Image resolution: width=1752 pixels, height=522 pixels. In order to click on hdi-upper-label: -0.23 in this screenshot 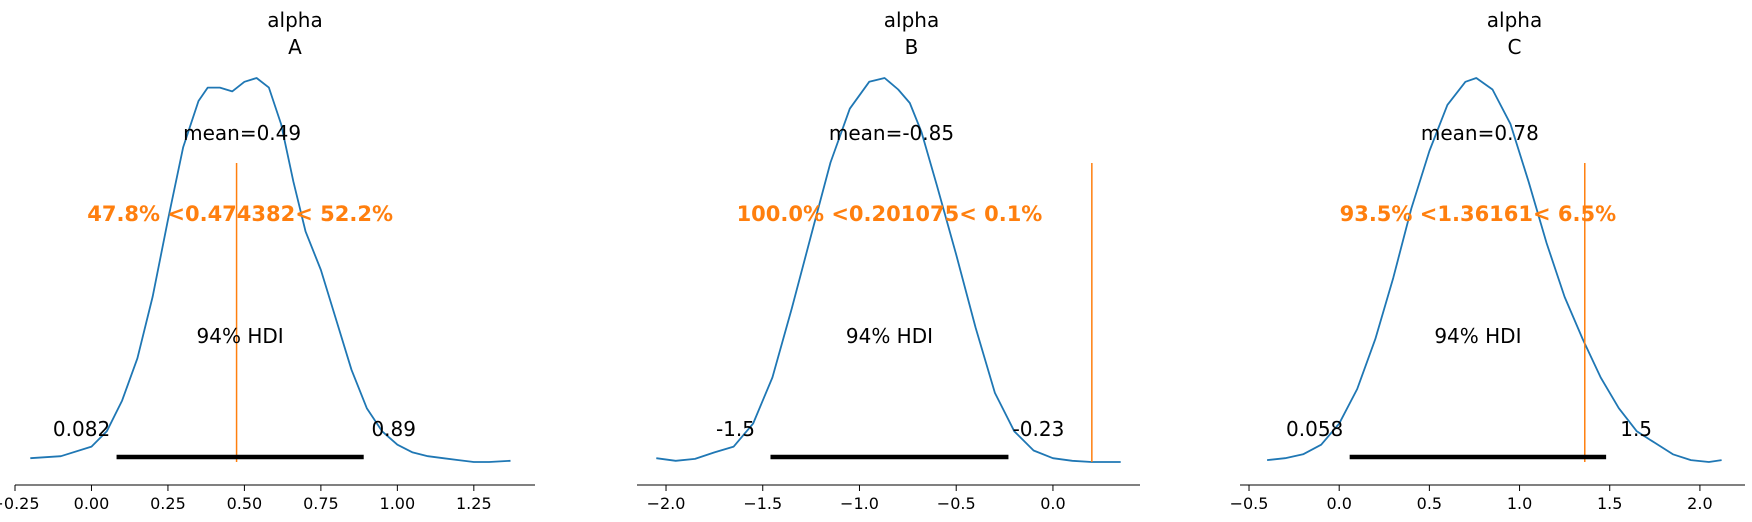, I will do `click(1039, 429)`.